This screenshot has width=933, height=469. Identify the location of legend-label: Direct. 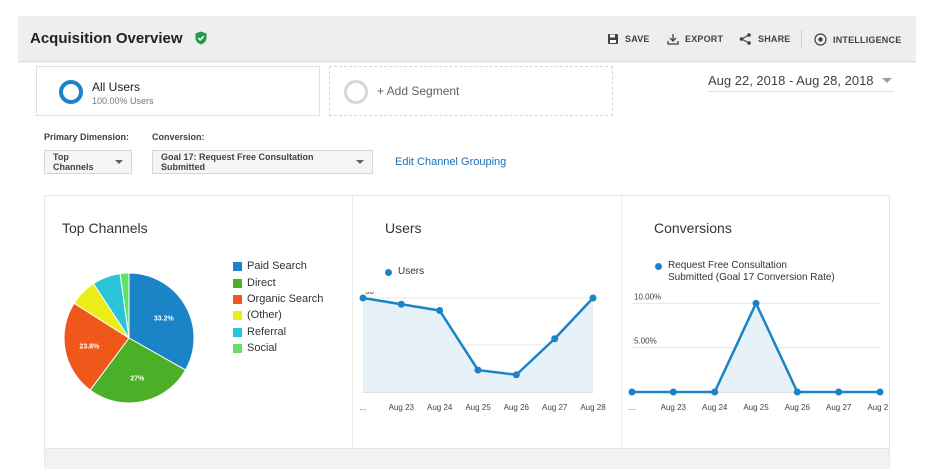
(261, 283).